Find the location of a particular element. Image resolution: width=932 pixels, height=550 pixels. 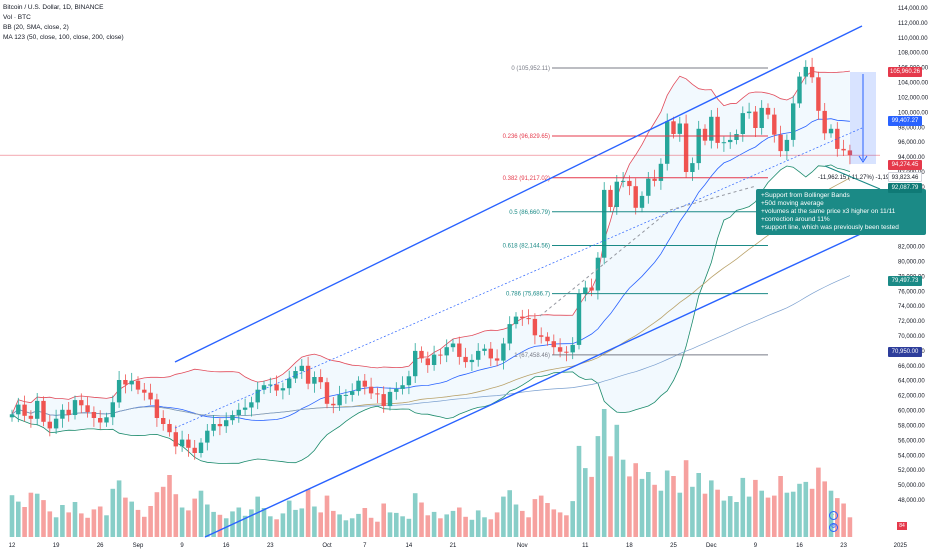

legend-symbol: Bitcoin / U.S. Dollar, 1D, BINANCE is located at coordinates (53, 7).